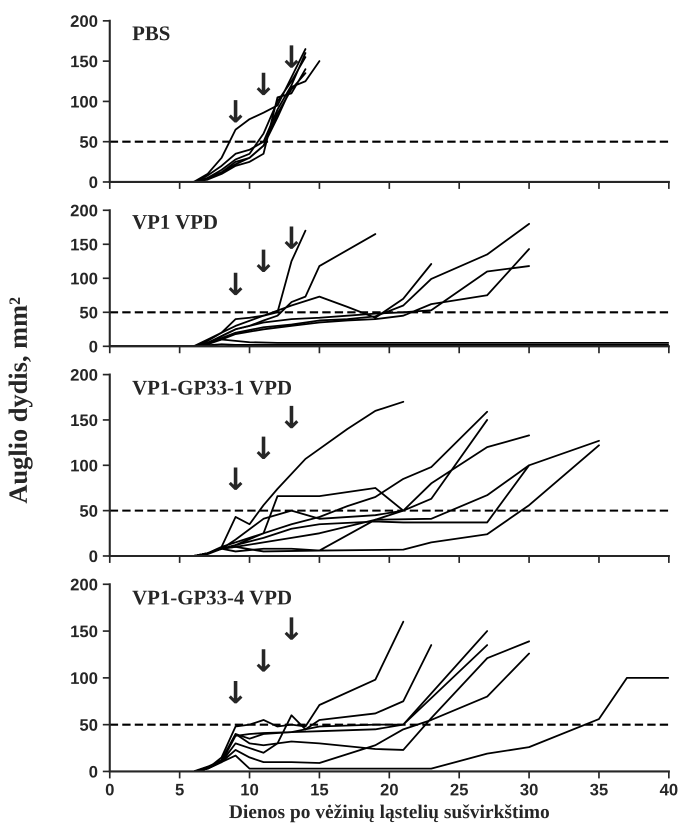  I want to click on x-axis-title: Dienos po vėžinių ląstelių sušvirkštimo, so click(389, 813).